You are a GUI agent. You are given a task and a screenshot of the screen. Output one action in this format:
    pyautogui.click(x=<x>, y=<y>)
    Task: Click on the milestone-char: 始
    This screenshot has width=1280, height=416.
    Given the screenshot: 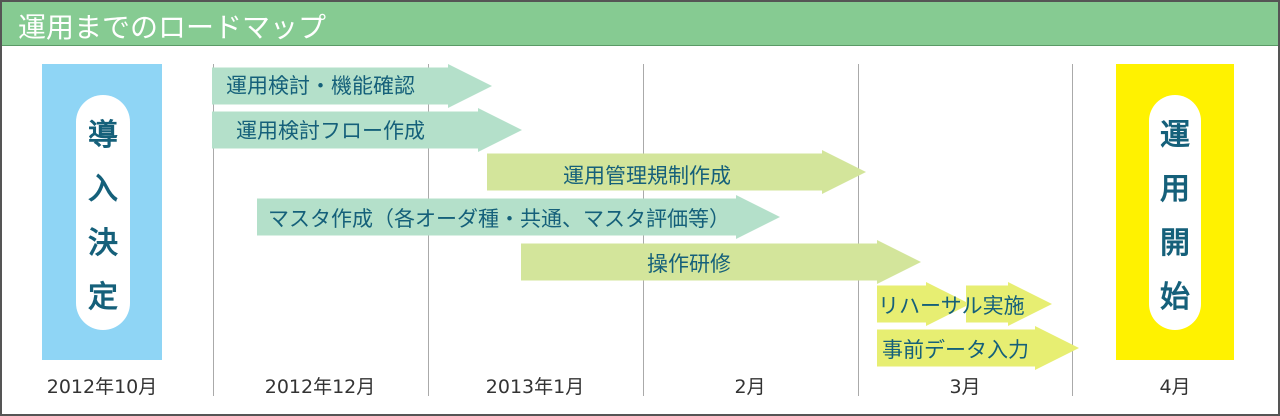 What is the action you would take?
    pyautogui.click(x=1175, y=297)
    